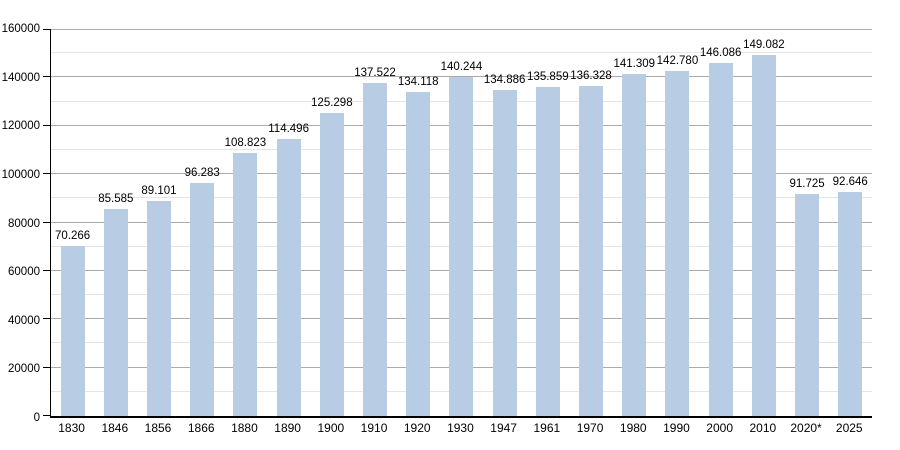 This screenshot has width=900, height=450. Describe the element at coordinates (288, 129) in the screenshot. I see `bar-value-label: 114.496` at that location.